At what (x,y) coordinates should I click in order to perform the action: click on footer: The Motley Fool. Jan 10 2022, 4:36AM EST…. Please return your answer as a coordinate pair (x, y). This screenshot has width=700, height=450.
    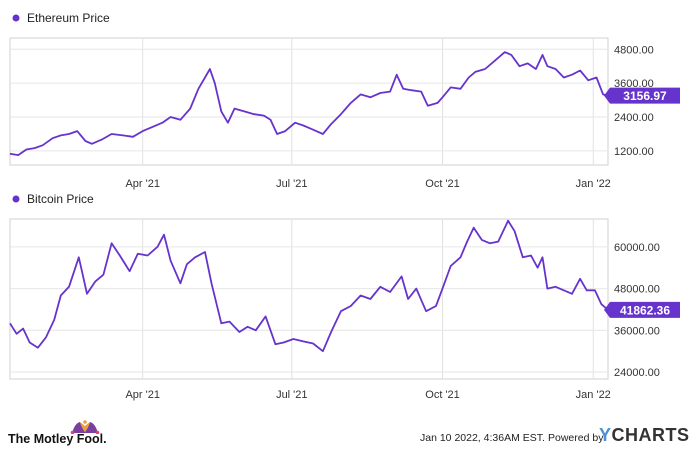
    Looking at the image, I should click on (350, 434).